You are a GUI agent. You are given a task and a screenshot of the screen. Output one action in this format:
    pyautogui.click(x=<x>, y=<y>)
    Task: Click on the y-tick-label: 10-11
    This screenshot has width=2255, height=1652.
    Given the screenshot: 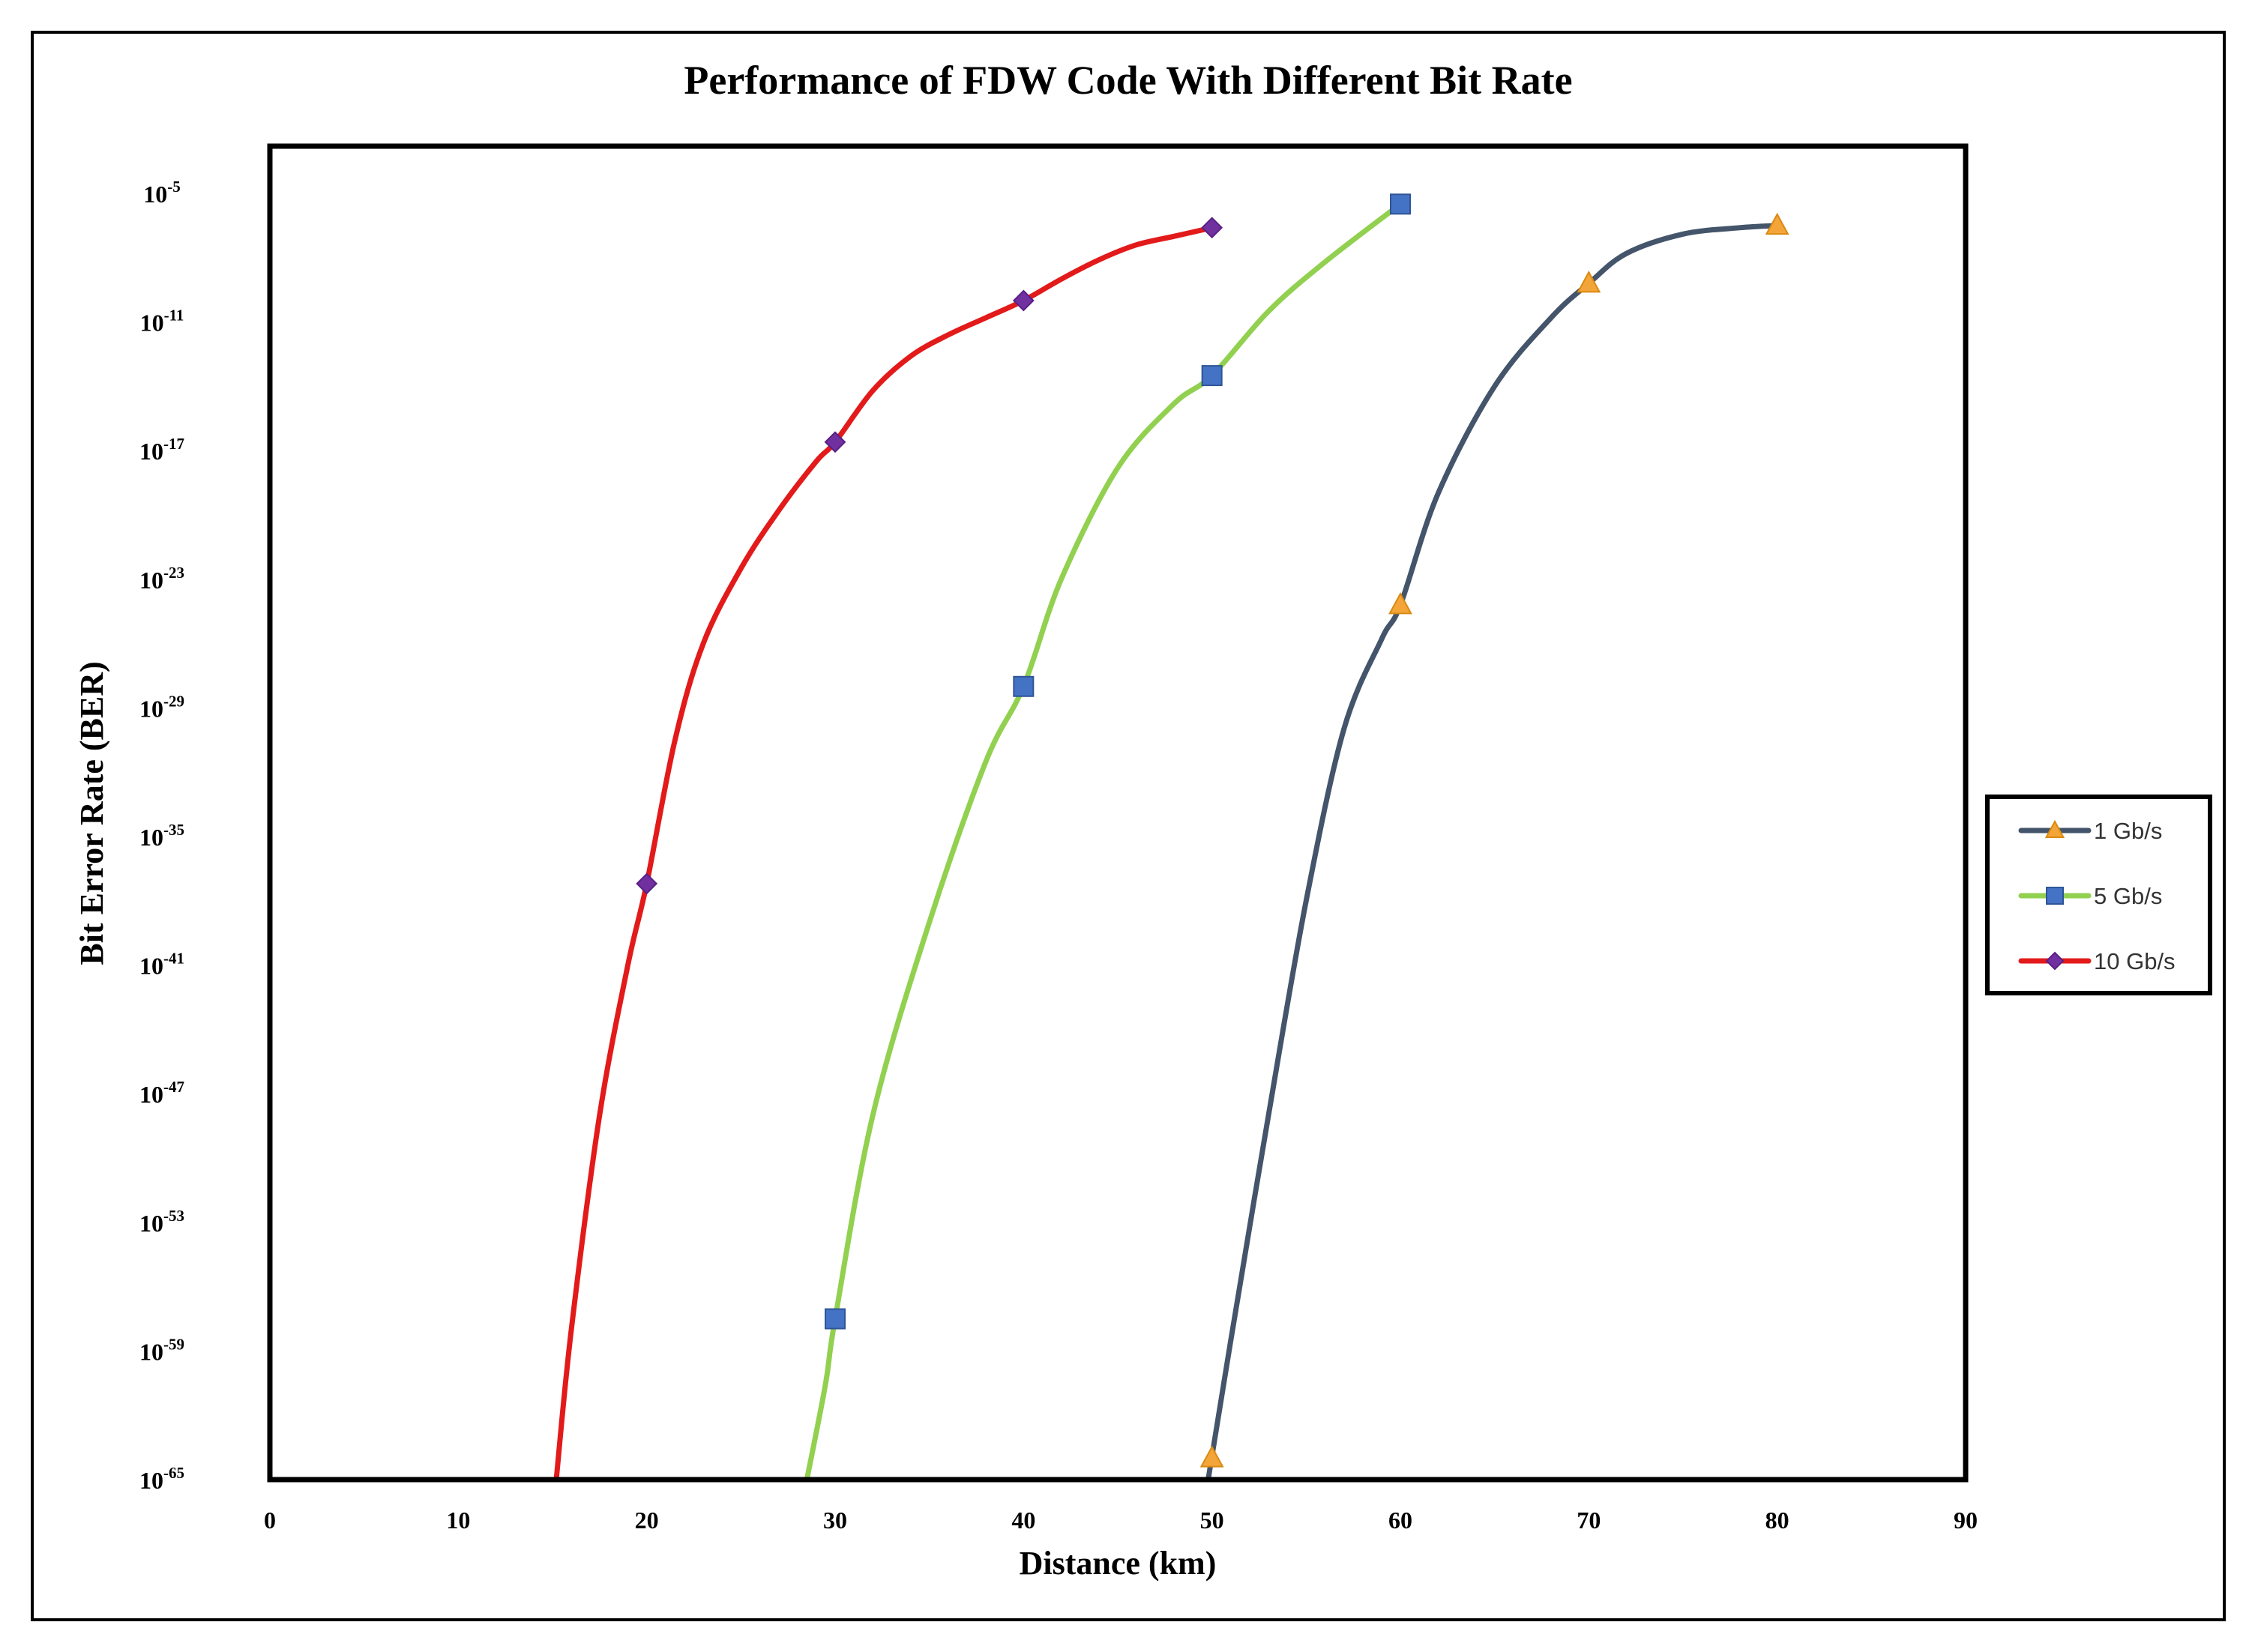 What is the action you would take?
    pyautogui.click(x=162, y=322)
    